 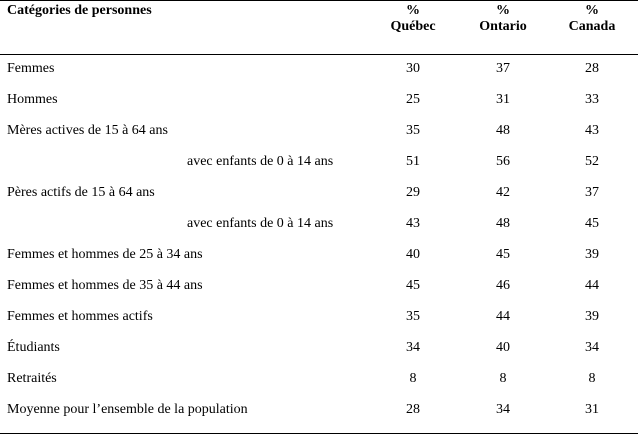 I want to click on row-label: Femmes et hommes actifs, so click(x=80, y=316).